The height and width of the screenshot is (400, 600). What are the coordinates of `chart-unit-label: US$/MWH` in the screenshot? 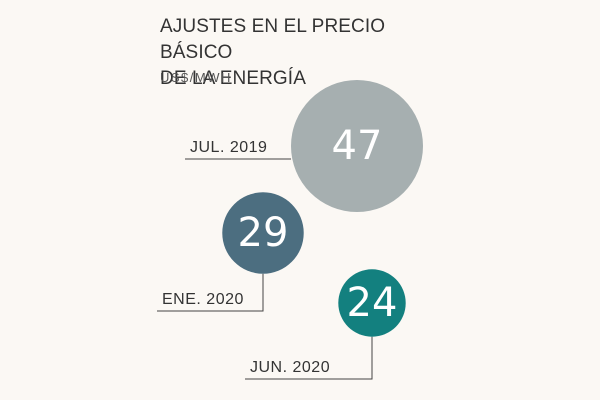 It's located at (196, 77).